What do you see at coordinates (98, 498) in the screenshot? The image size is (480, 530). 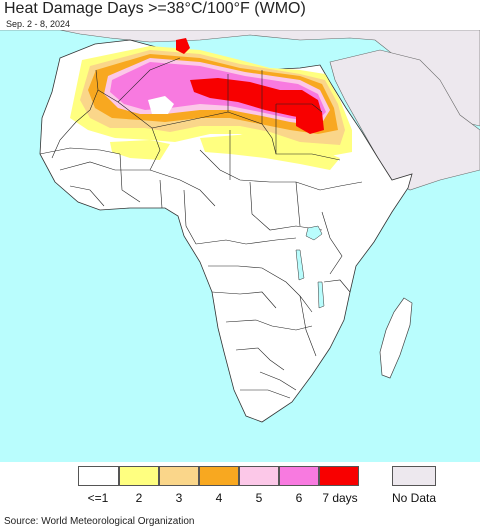 I see `legend-label-1: <=1` at bounding box center [98, 498].